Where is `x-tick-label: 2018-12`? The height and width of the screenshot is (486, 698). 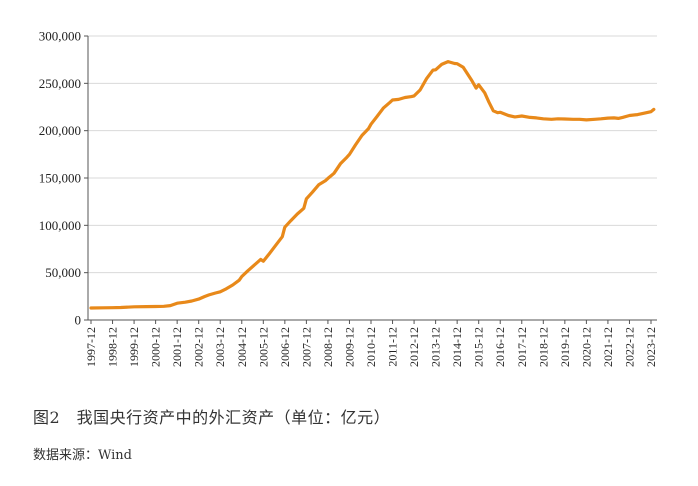 x-tick-label: 2018-12 is located at coordinates (543, 347).